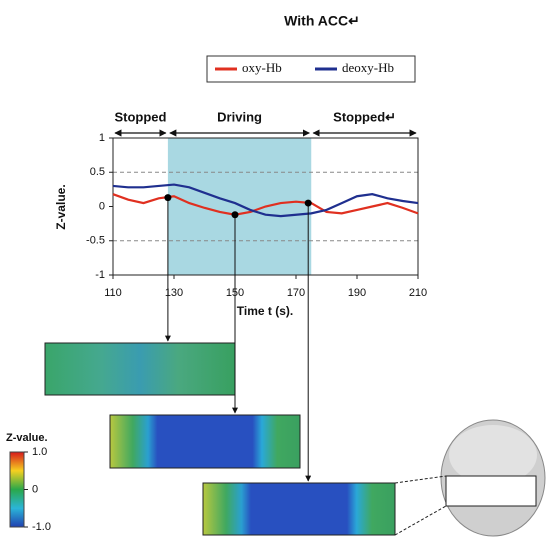 This screenshot has height=545, width=550. What do you see at coordinates (174, 293) in the screenshot?
I see `x-tick-label: 130` at bounding box center [174, 293].